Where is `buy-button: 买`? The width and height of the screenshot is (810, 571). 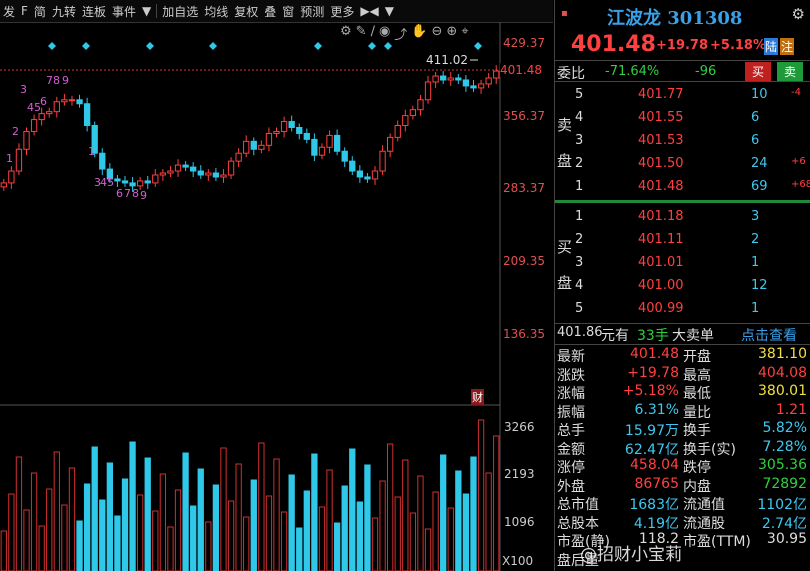
buy-button: 买 is located at coordinates (758, 71).